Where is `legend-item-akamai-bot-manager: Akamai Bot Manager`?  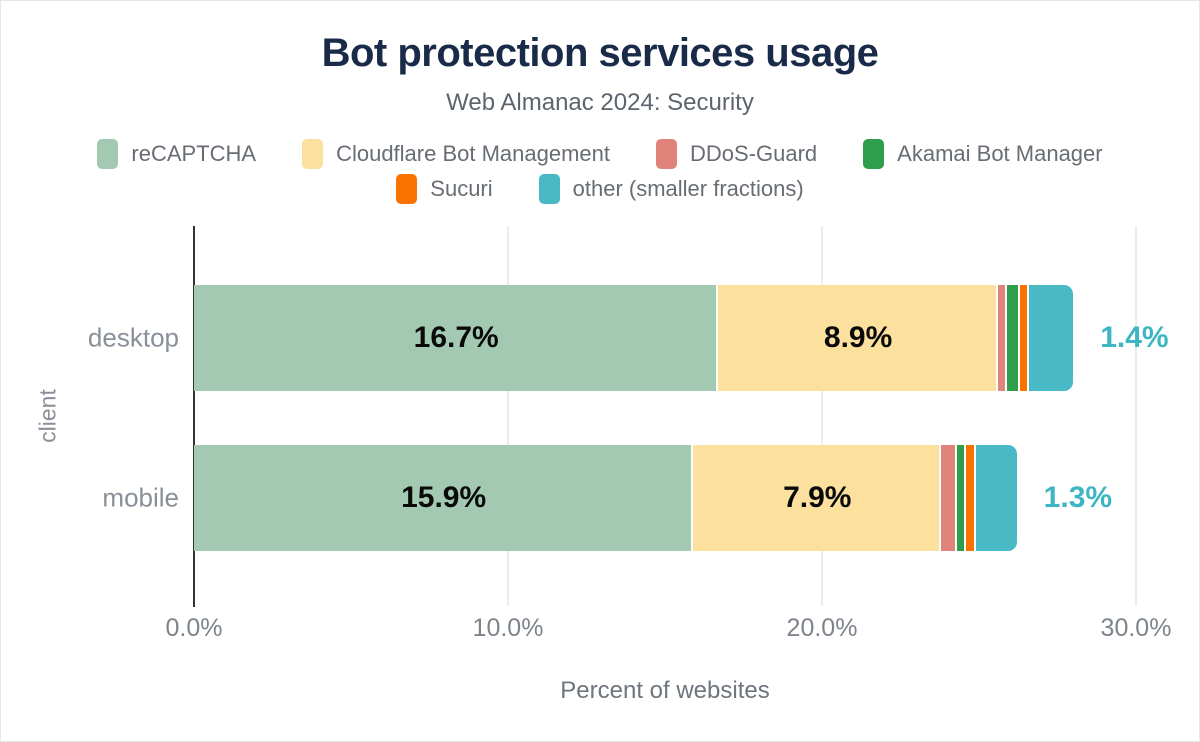
legend-item-akamai-bot-manager: Akamai Bot Manager is located at coordinates (983, 154).